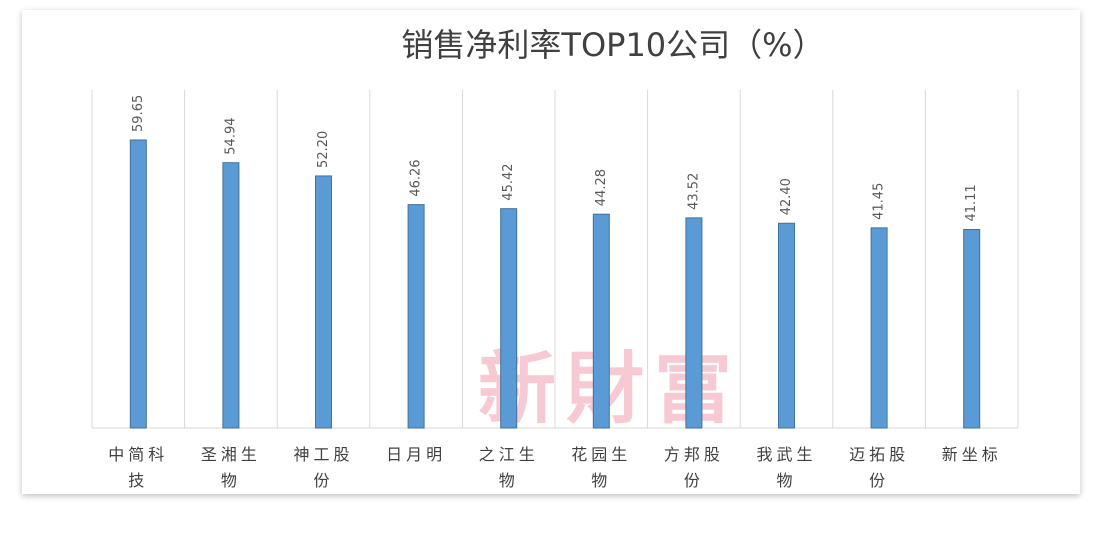 The width and height of the screenshot is (1106, 534). What do you see at coordinates (509, 454) in the screenshot?
I see `x-tick-line: 之江生` at bounding box center [509, 454].